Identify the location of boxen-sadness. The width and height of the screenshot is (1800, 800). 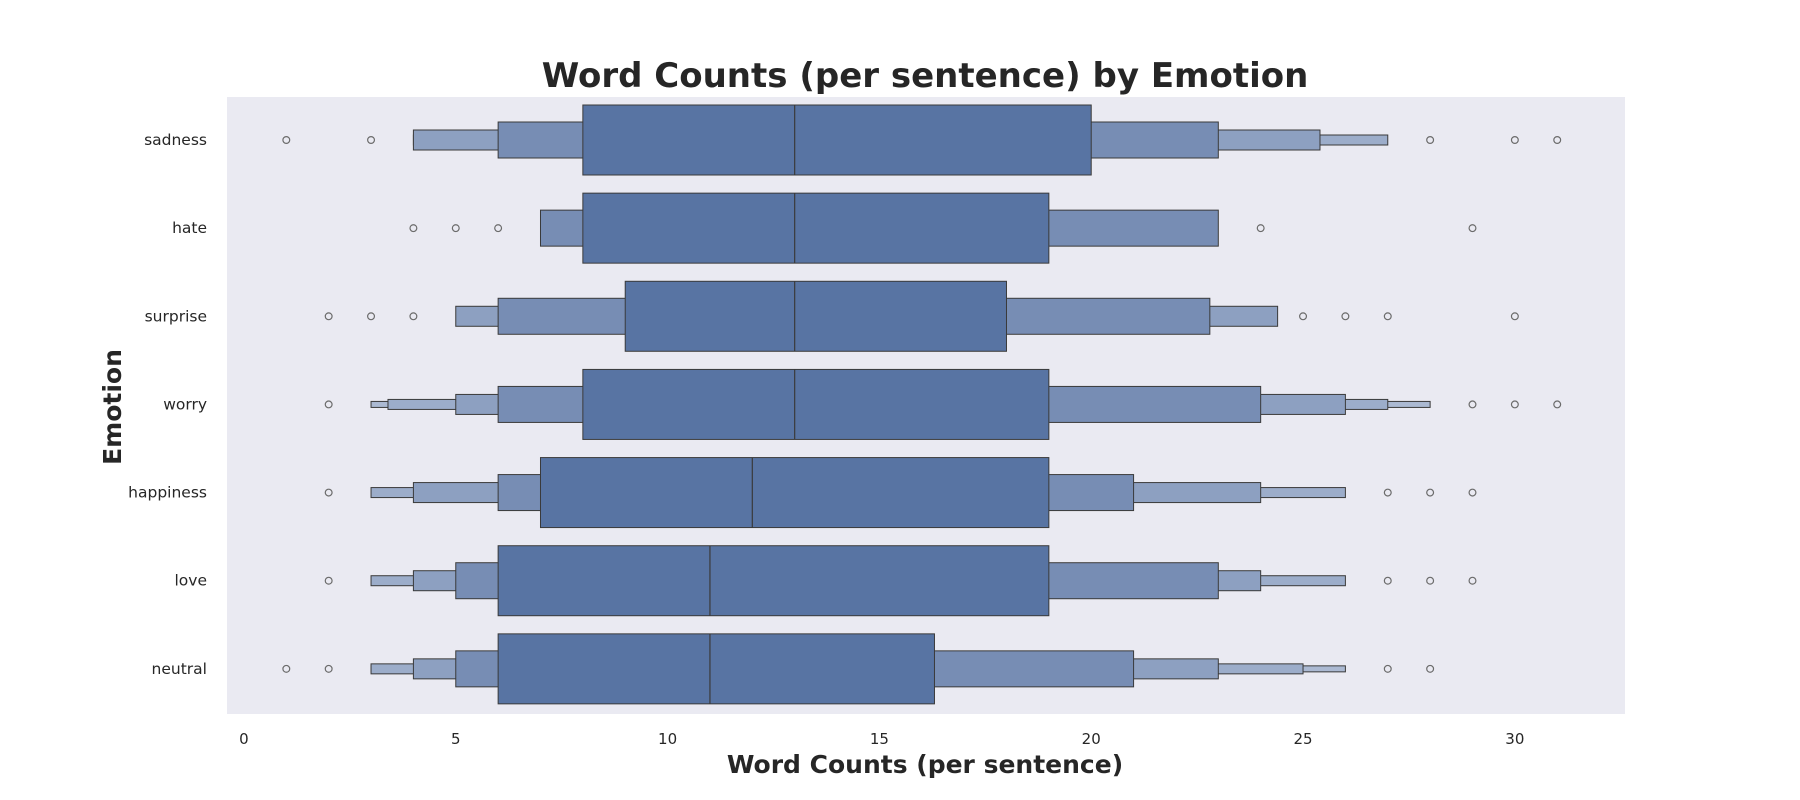
(900, 140).